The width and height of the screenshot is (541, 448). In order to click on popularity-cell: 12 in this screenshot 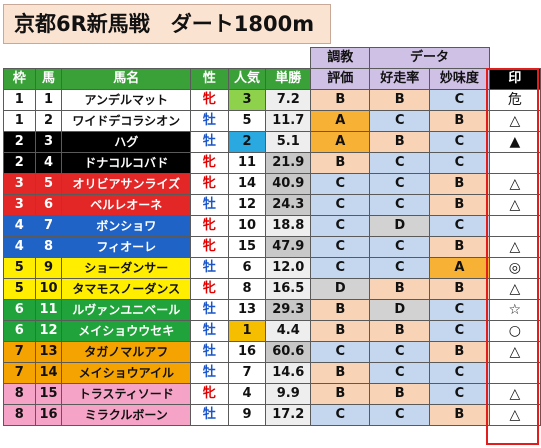, I will do `click(247, 205)`.